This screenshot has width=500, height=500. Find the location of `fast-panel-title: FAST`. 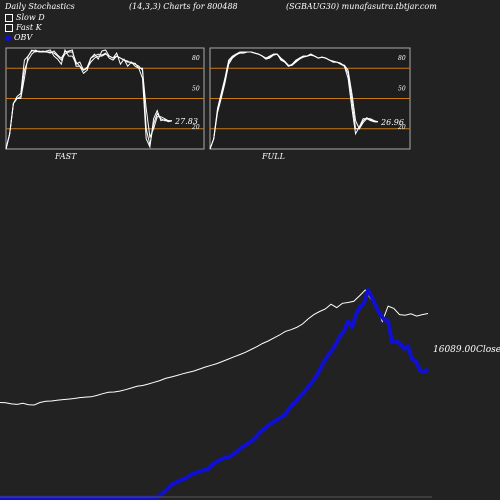

fast-panel-title: FAST is located at coordinates (66, 156).